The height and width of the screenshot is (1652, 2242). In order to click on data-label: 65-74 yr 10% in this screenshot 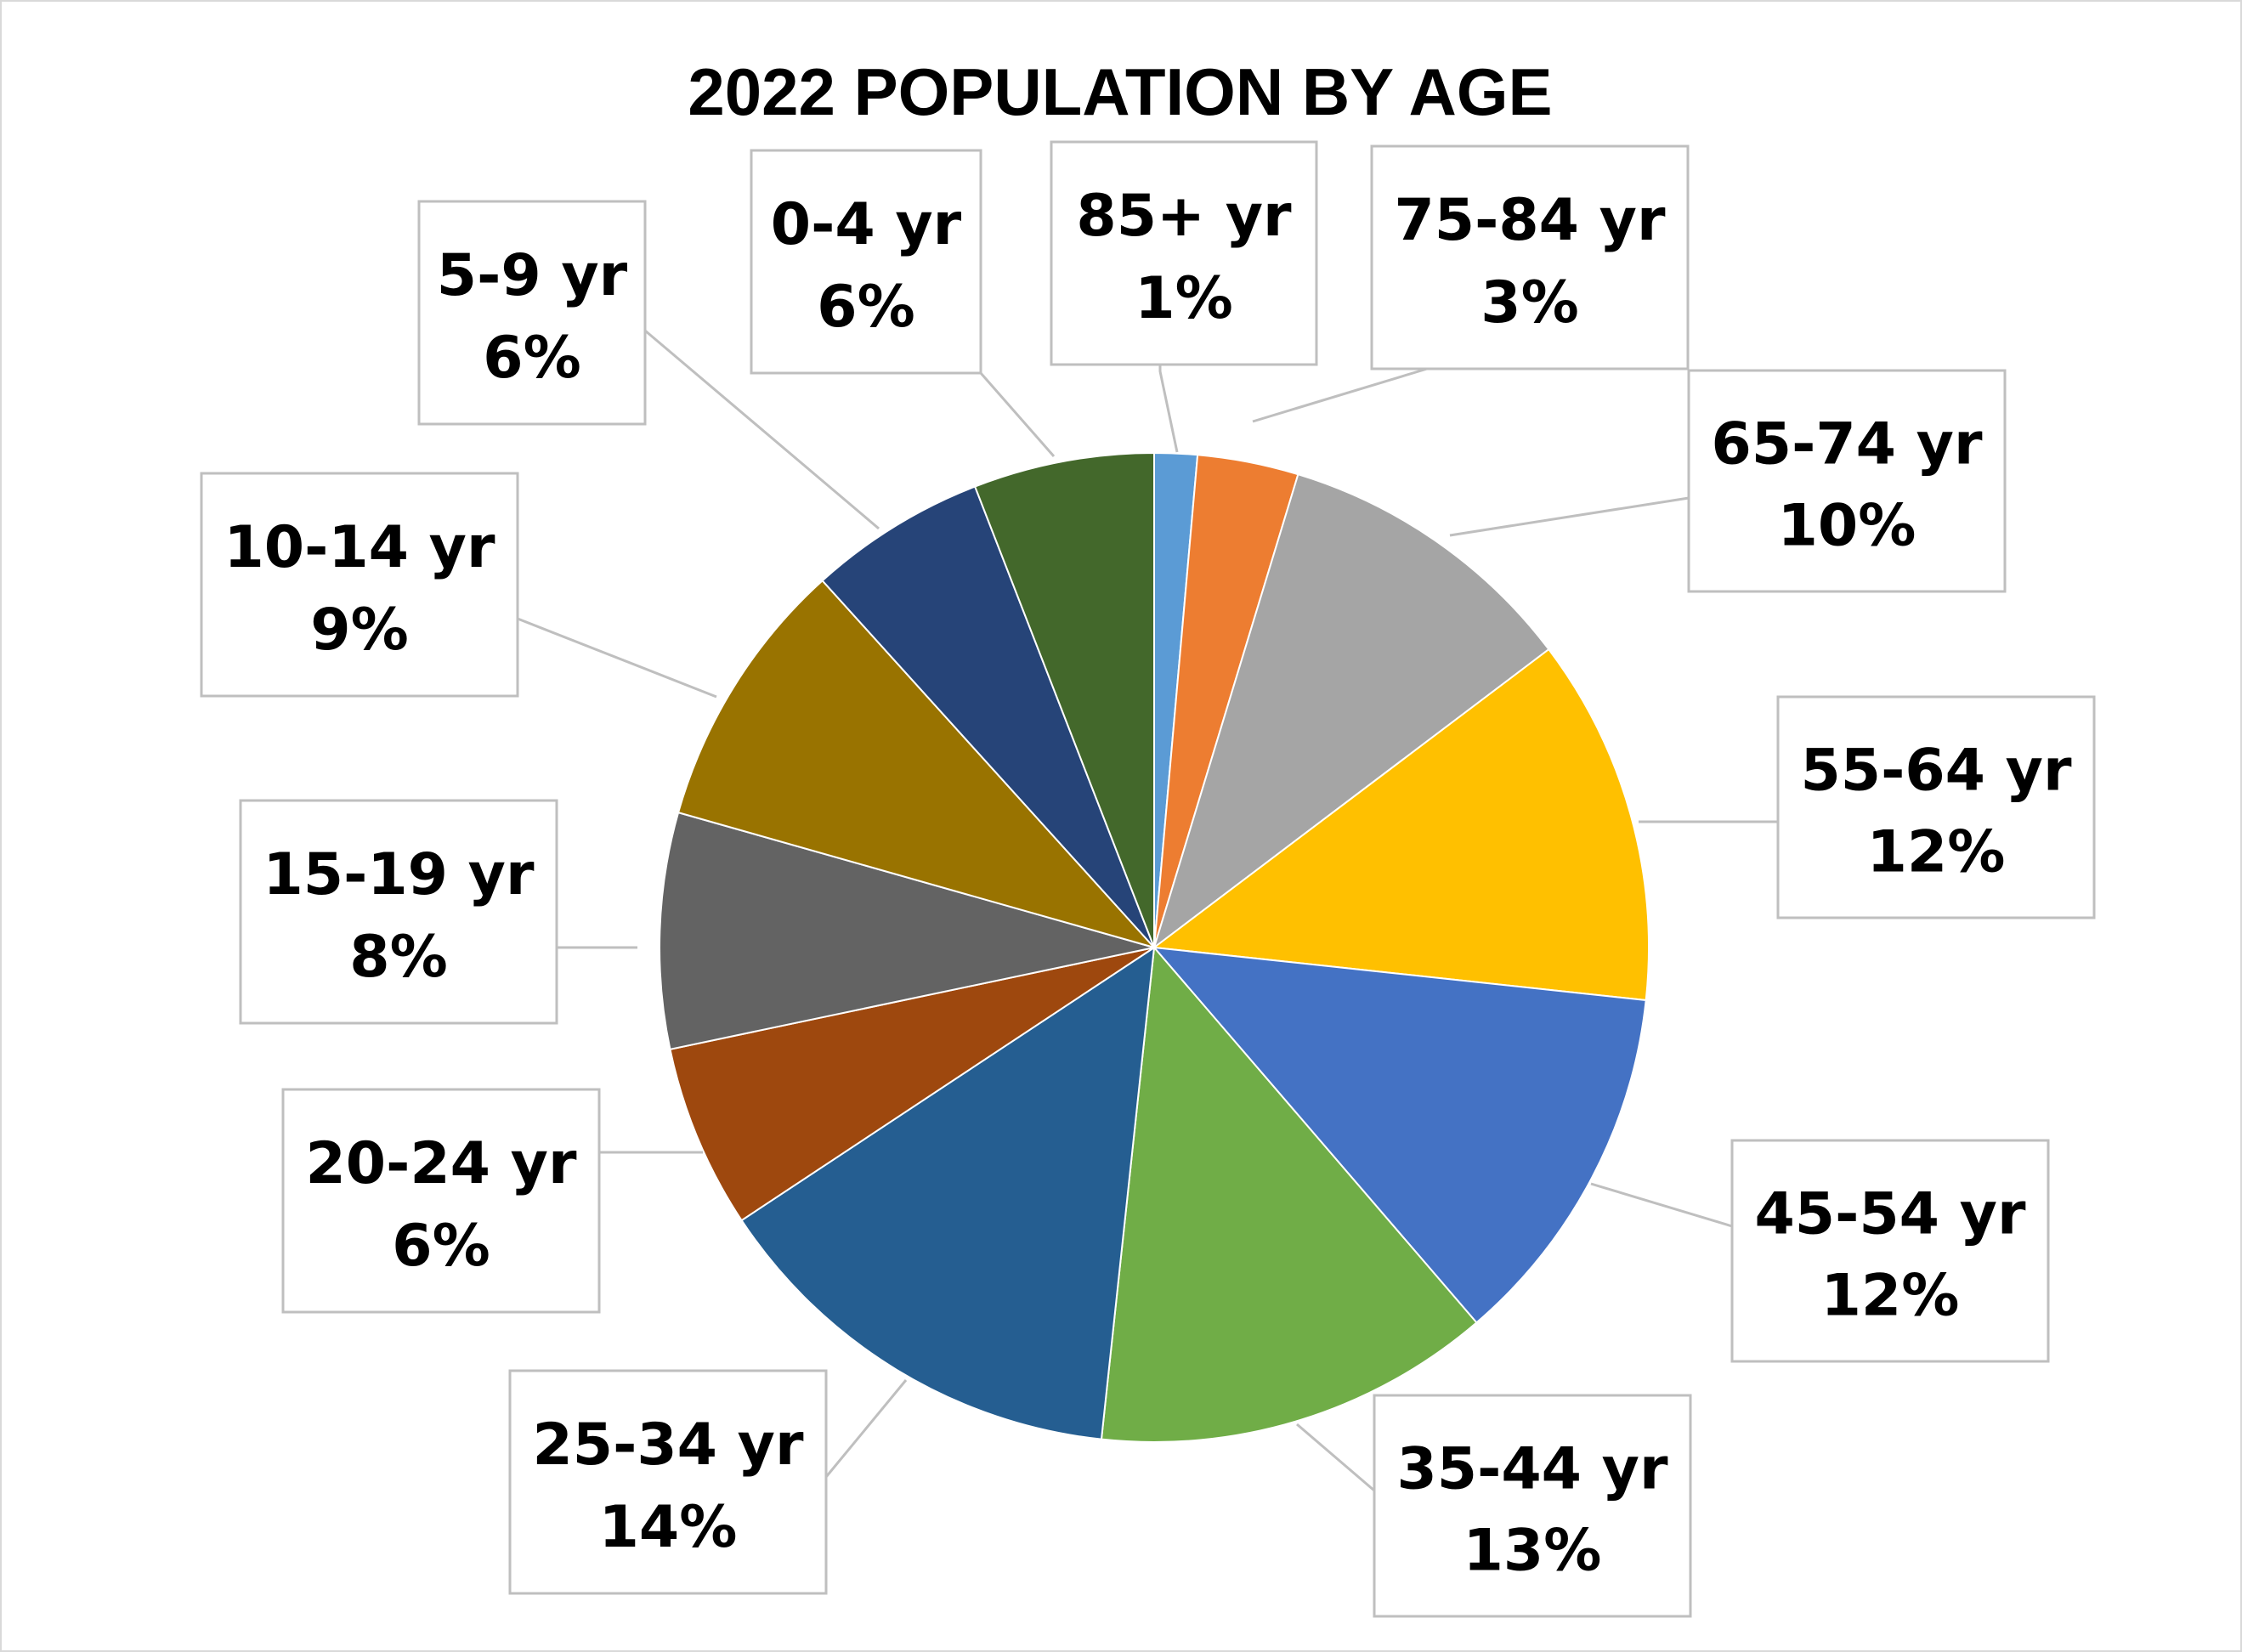, I will do `click(1847, 481)`.